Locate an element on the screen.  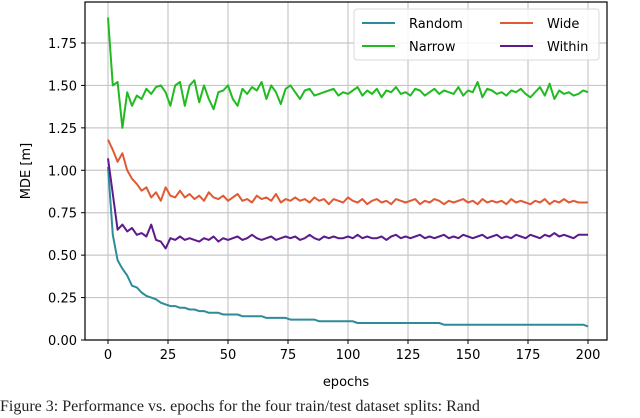
legend-frame is located at coordinates (476, 34).